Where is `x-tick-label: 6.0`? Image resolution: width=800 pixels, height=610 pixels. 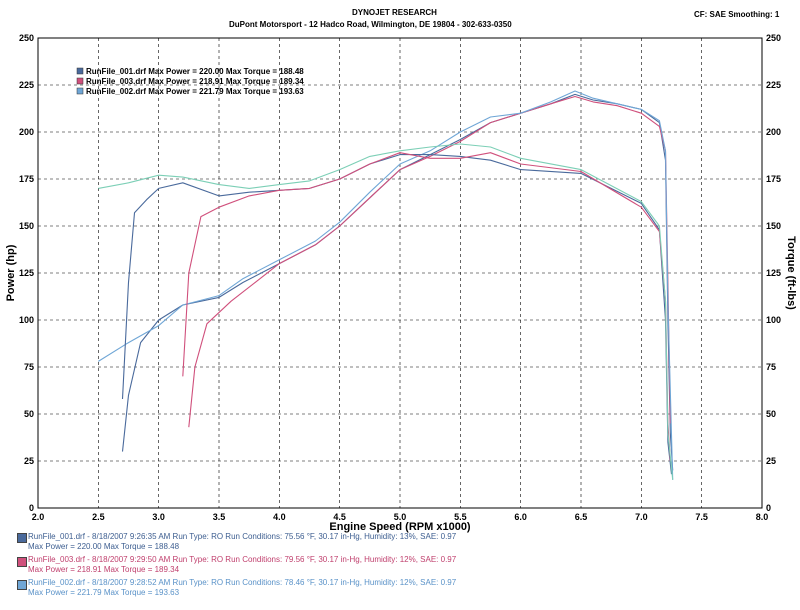 x-tick-label: 6.0 is located at coordinates (520, 517).